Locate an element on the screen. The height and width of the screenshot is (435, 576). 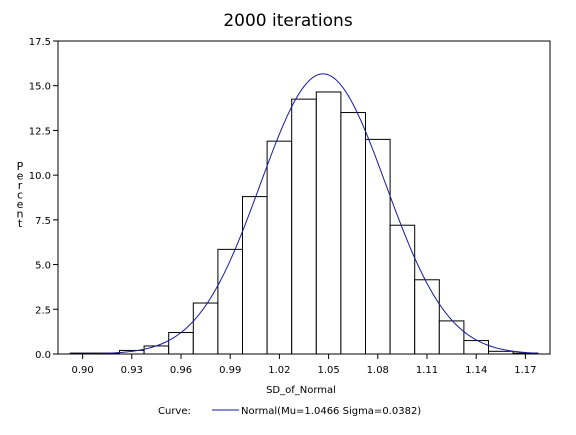
x-axis: 0.90 0.93 0.96 0.99 1.02 1.05 1.08 1.11 1.14 1.17 is located at coordinates (304, 365).